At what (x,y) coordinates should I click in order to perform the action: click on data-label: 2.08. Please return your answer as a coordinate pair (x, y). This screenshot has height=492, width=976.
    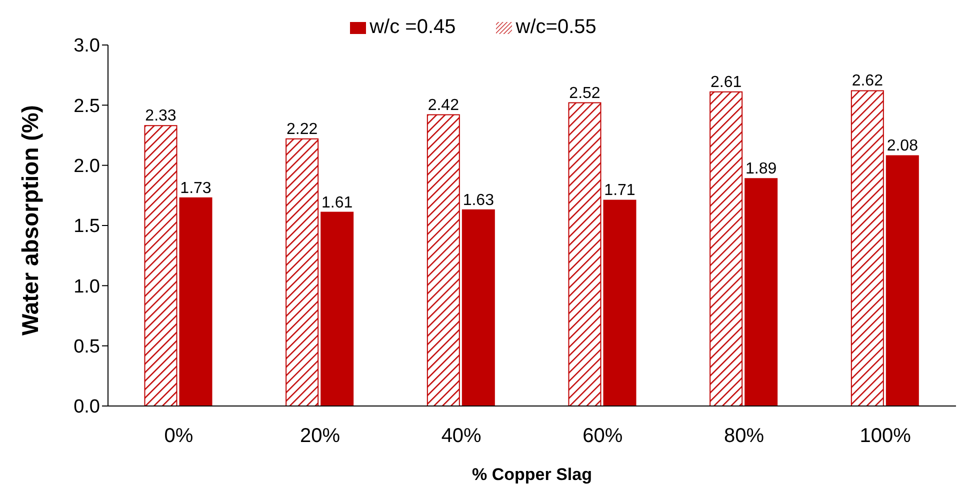
    Looking at the image, I should click on (902, 146).